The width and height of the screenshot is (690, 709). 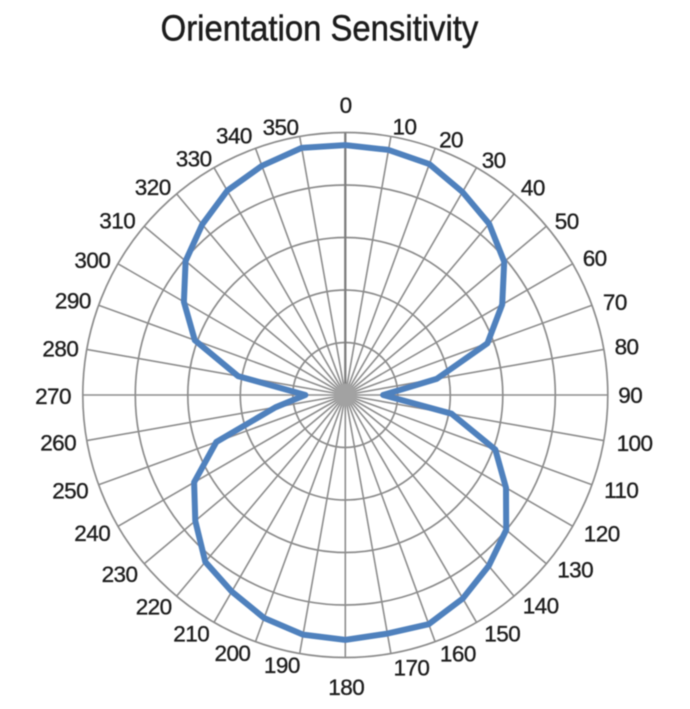 I want to click on svg-text: 290, so click(x=73, y=301).